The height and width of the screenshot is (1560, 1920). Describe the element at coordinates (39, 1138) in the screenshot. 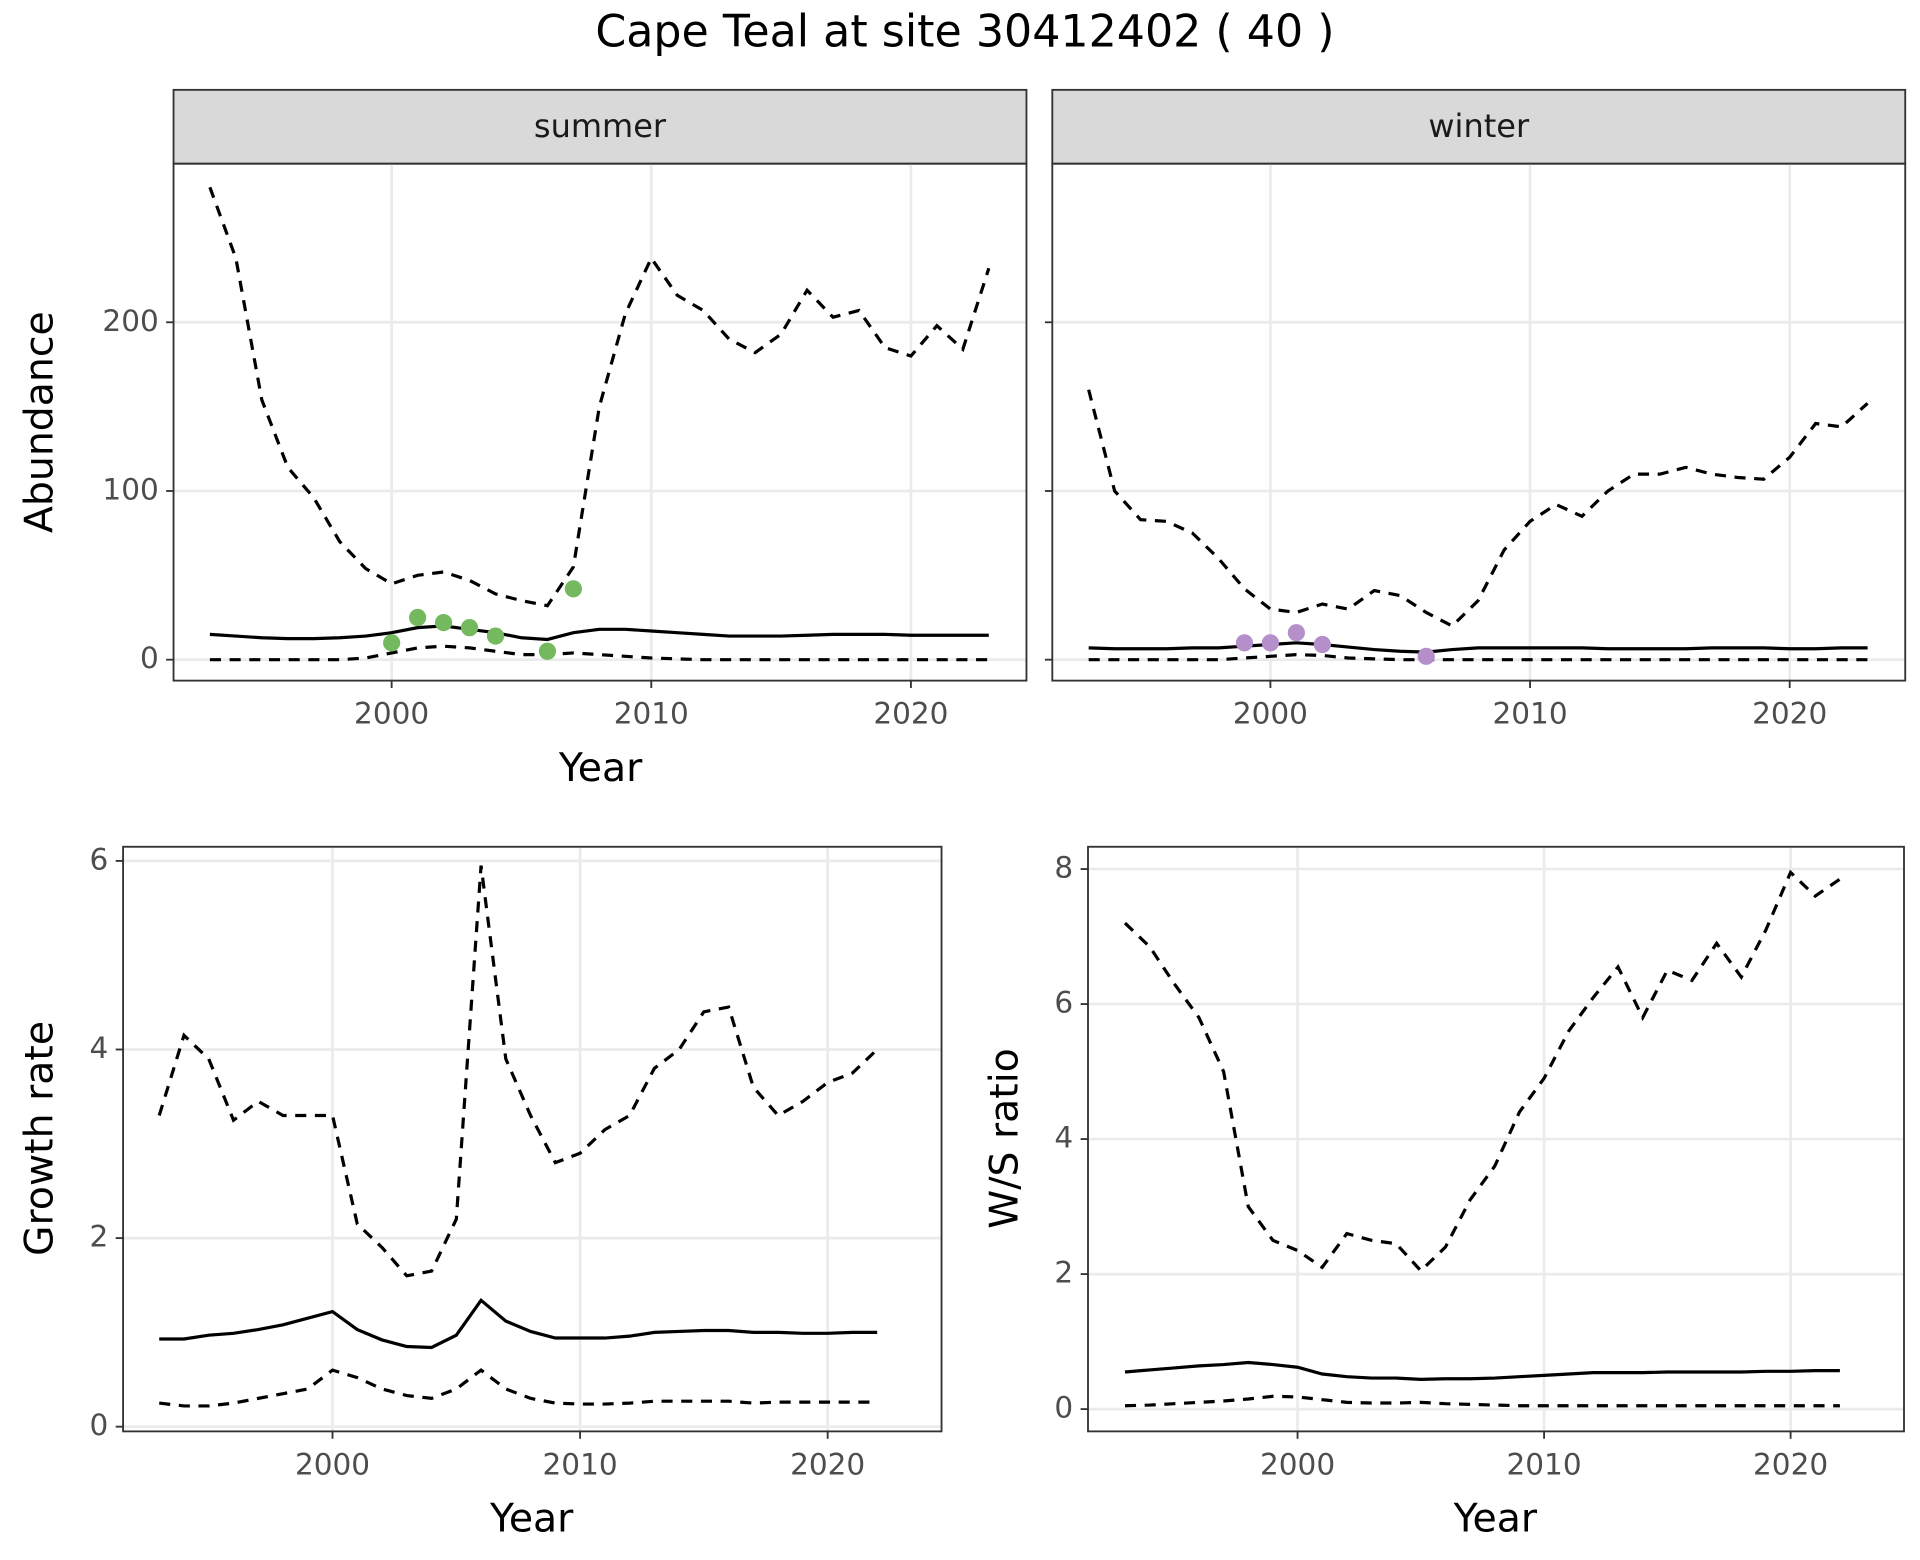

I see `y-axis-title: Growth rate` at that location.